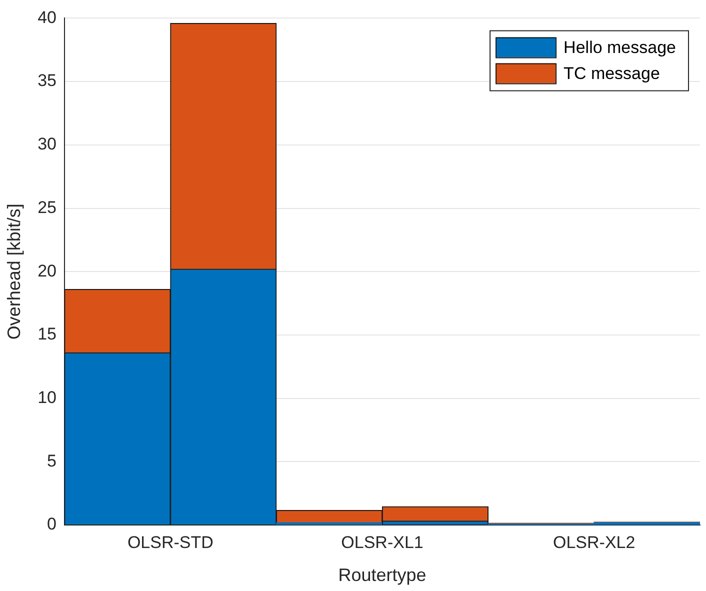 The height and width of the screenshot is (591, 706). What do you see at coordinates (47, 207) in the screenshot?
I see `y-tick-label: 25` at bounding box center [47, 207].